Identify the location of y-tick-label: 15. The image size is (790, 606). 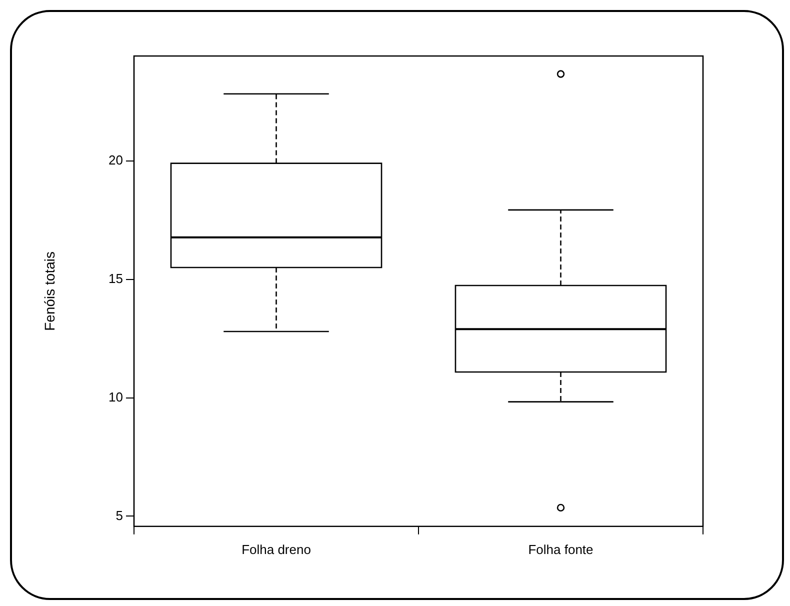
(115, 278).